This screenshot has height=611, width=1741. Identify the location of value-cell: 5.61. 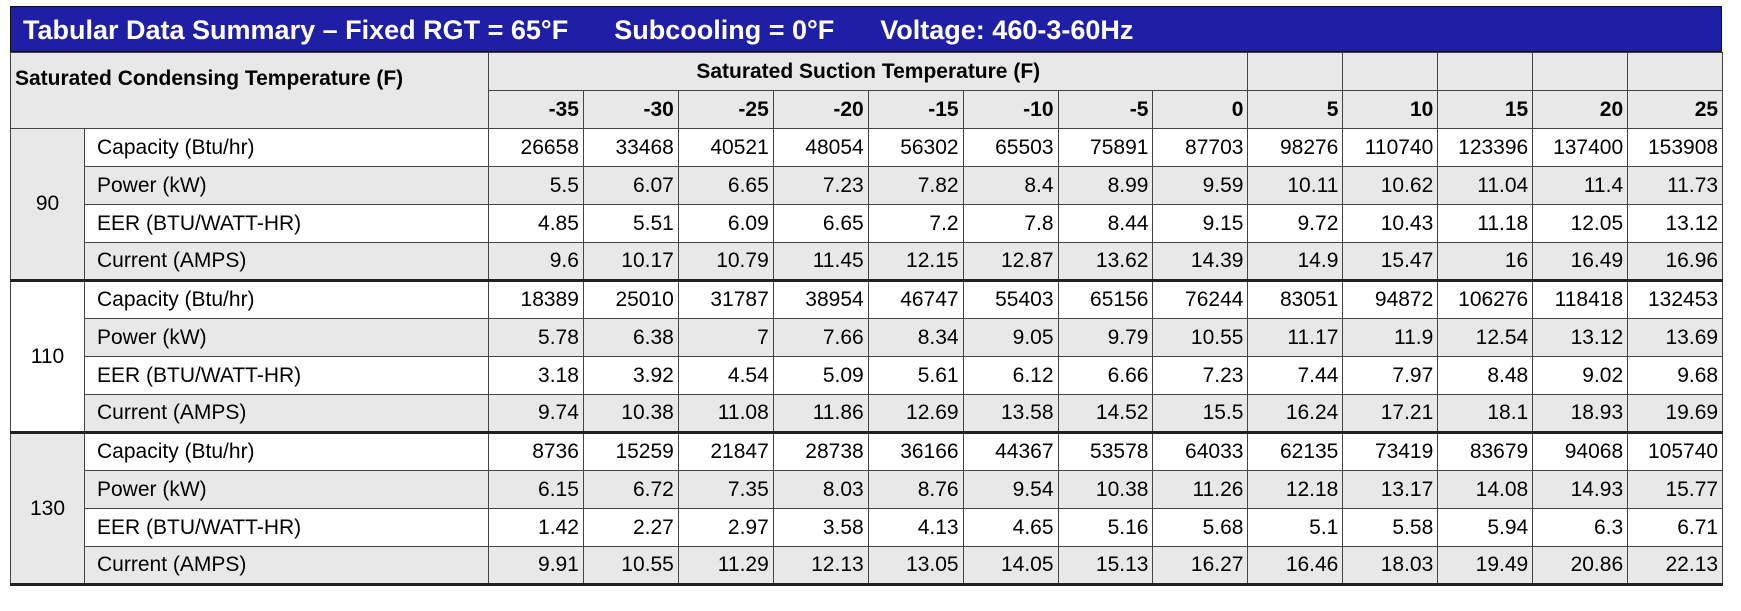
(915, 375).